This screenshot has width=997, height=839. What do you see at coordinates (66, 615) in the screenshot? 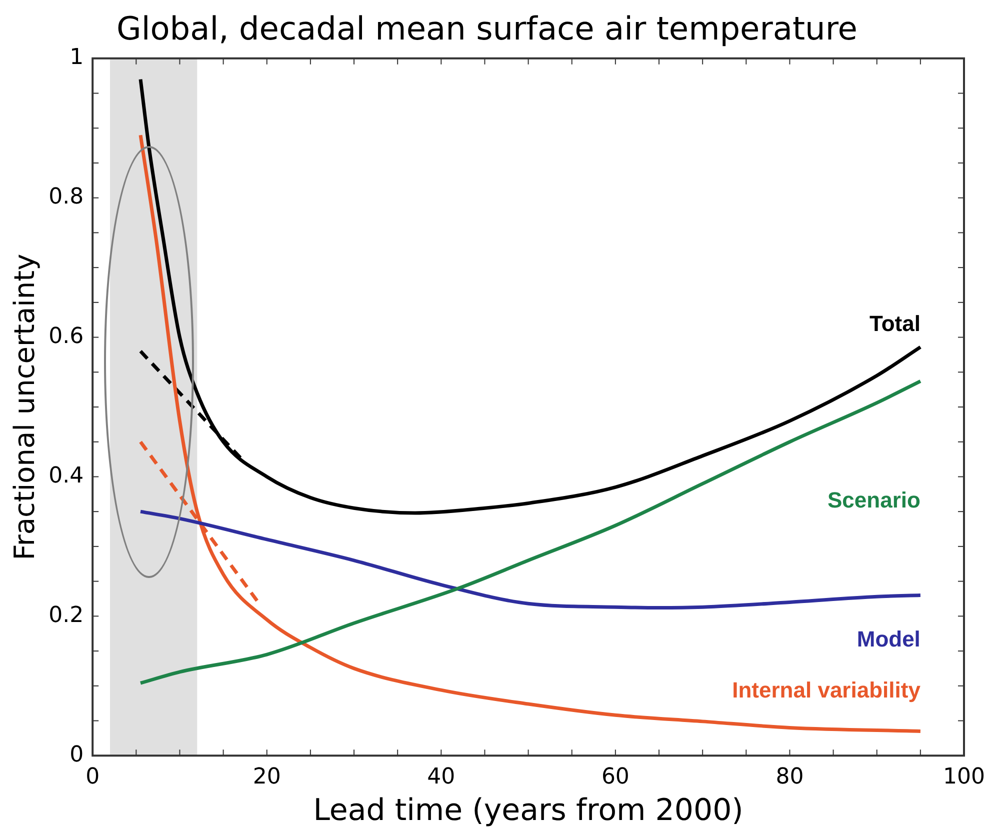
I see `y-tick-label: 0.2` at bounding box center [66, 615].